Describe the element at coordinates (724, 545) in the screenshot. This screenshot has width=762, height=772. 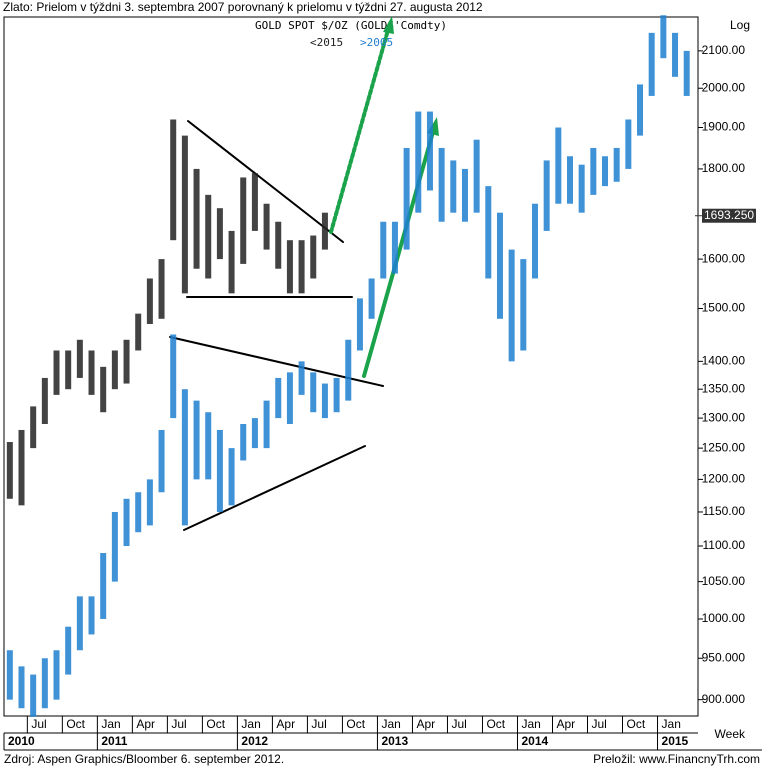
I see `y-tick-label: 1100.00` at that location.